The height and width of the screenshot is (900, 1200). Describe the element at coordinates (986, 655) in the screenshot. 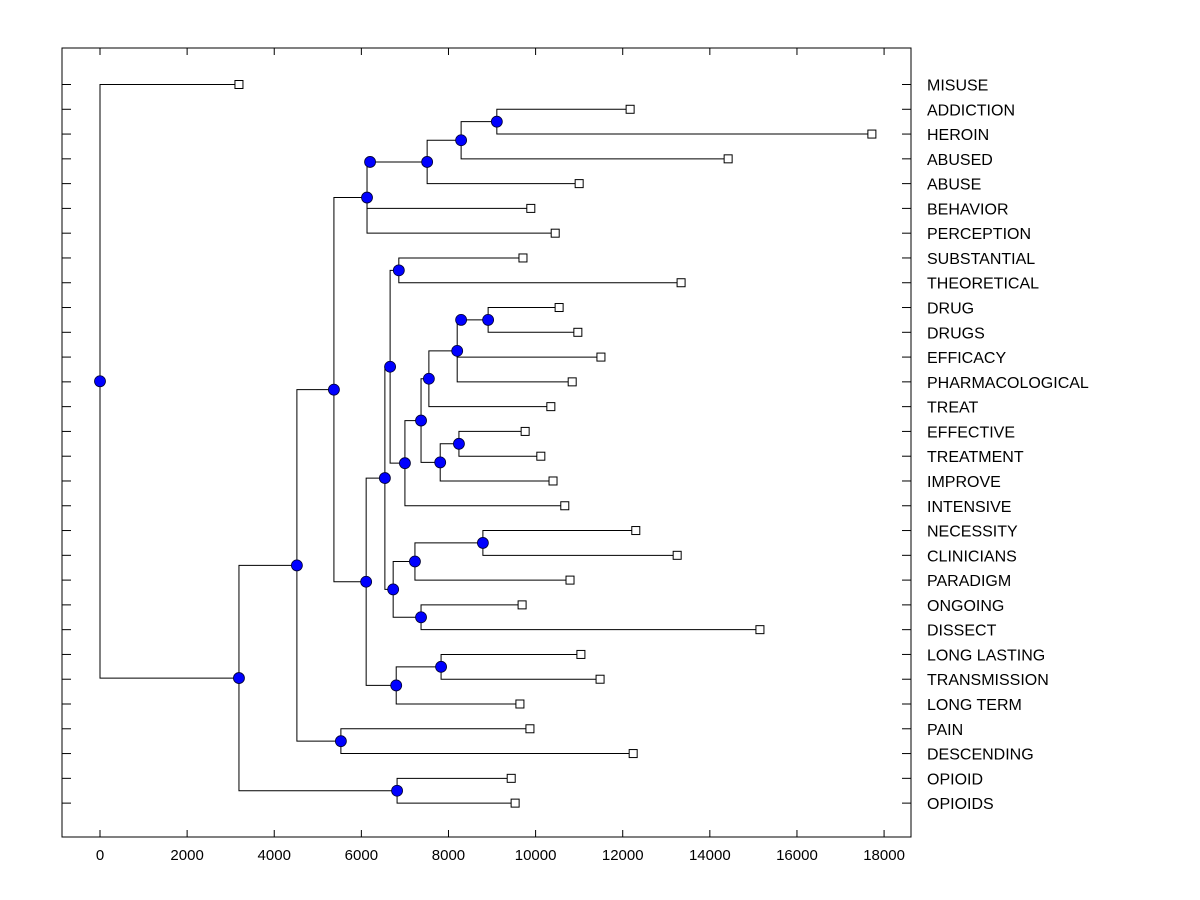

I see `leaf-label: LONG LASTING` at that location.